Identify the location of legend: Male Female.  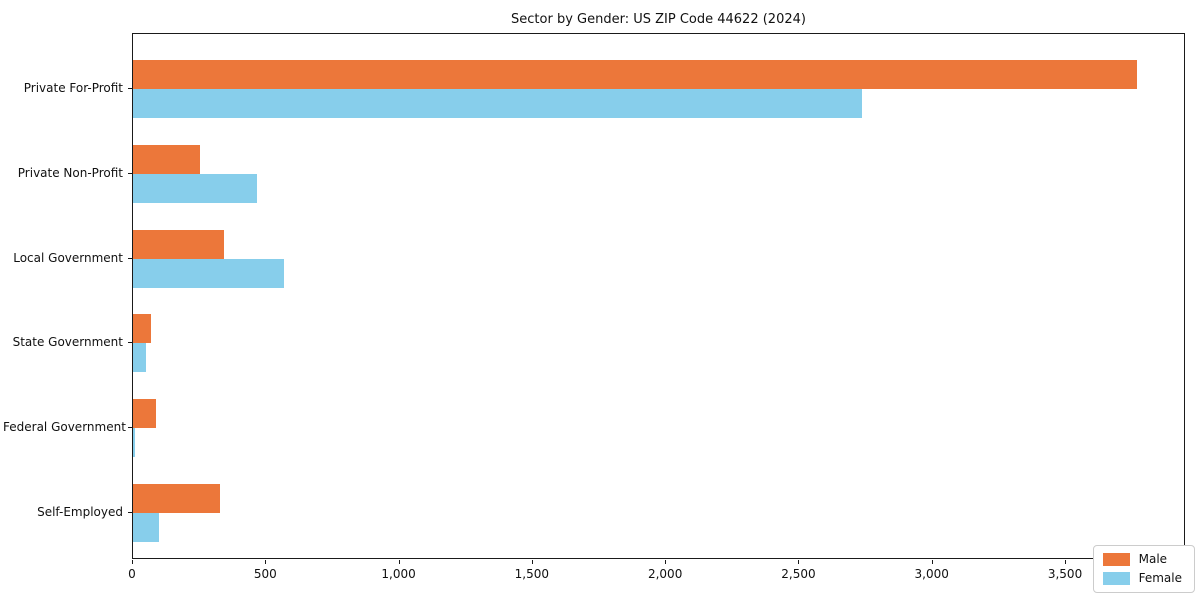
(1143, 569).